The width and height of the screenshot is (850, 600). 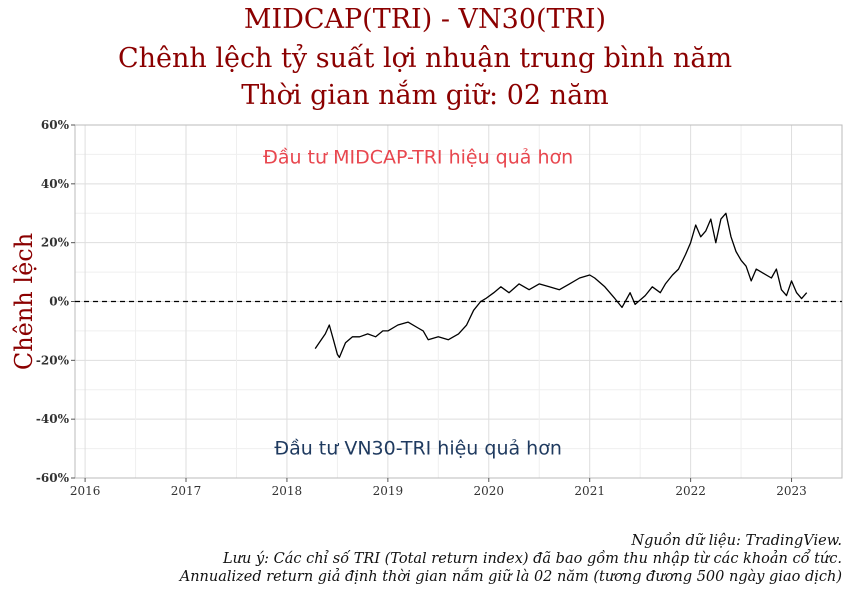 What do you see at coordinates (55, 125) in the screenshot?
I see `y-tick-label: 60%` at bounding box center [55, 125].